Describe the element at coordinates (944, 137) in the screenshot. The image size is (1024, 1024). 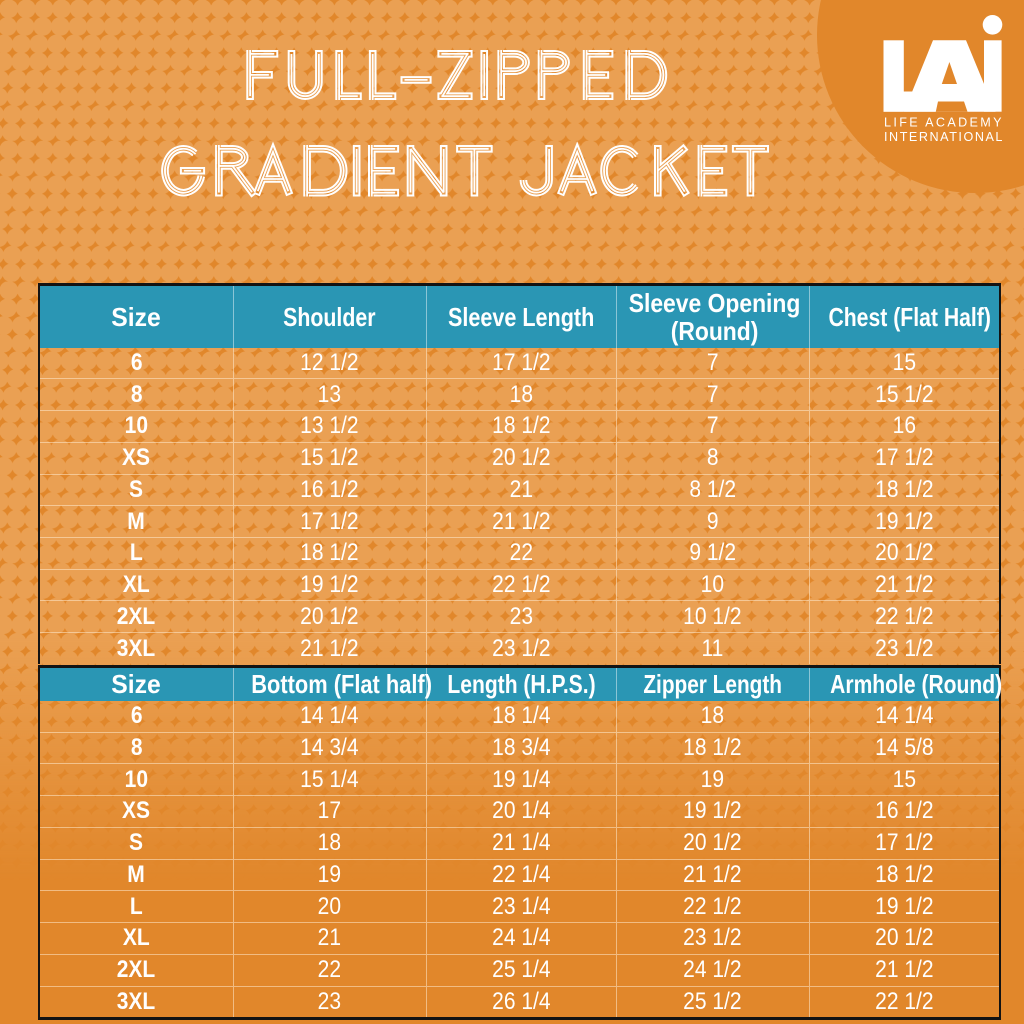
I see `svg-text: INTERNATIONAL` at that location.